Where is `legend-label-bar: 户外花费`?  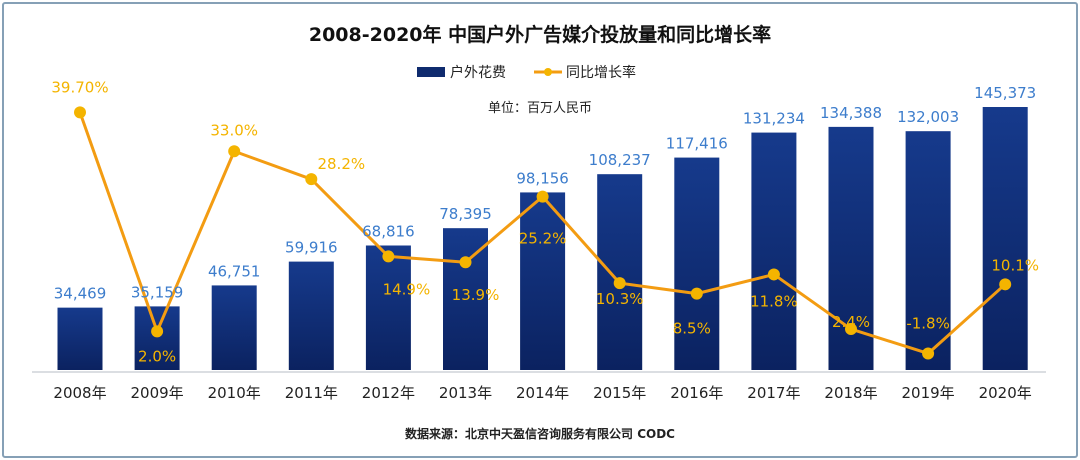 legend-label-bar: 户外花费 is located at coordinates (478, 72).